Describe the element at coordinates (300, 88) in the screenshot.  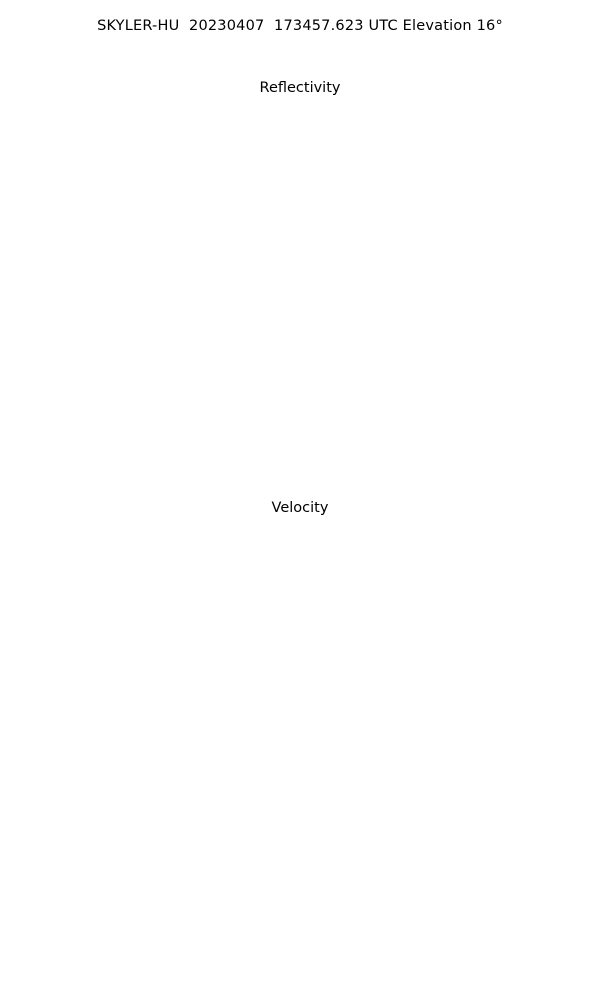
I see `panel-title-reflectivity: Reflectivity` at that location.